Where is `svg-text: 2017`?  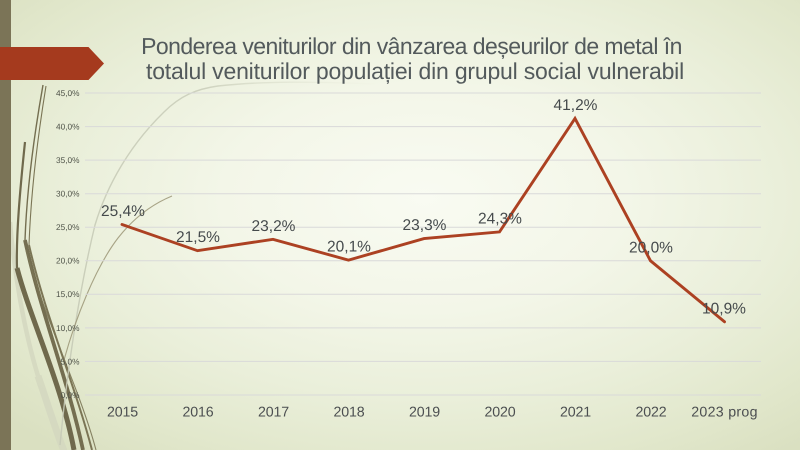 svg-text: 2017 is located at coordinates (273, 413).